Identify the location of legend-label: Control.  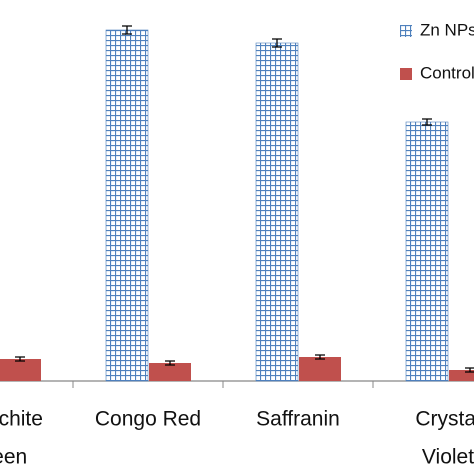
(447, 72).